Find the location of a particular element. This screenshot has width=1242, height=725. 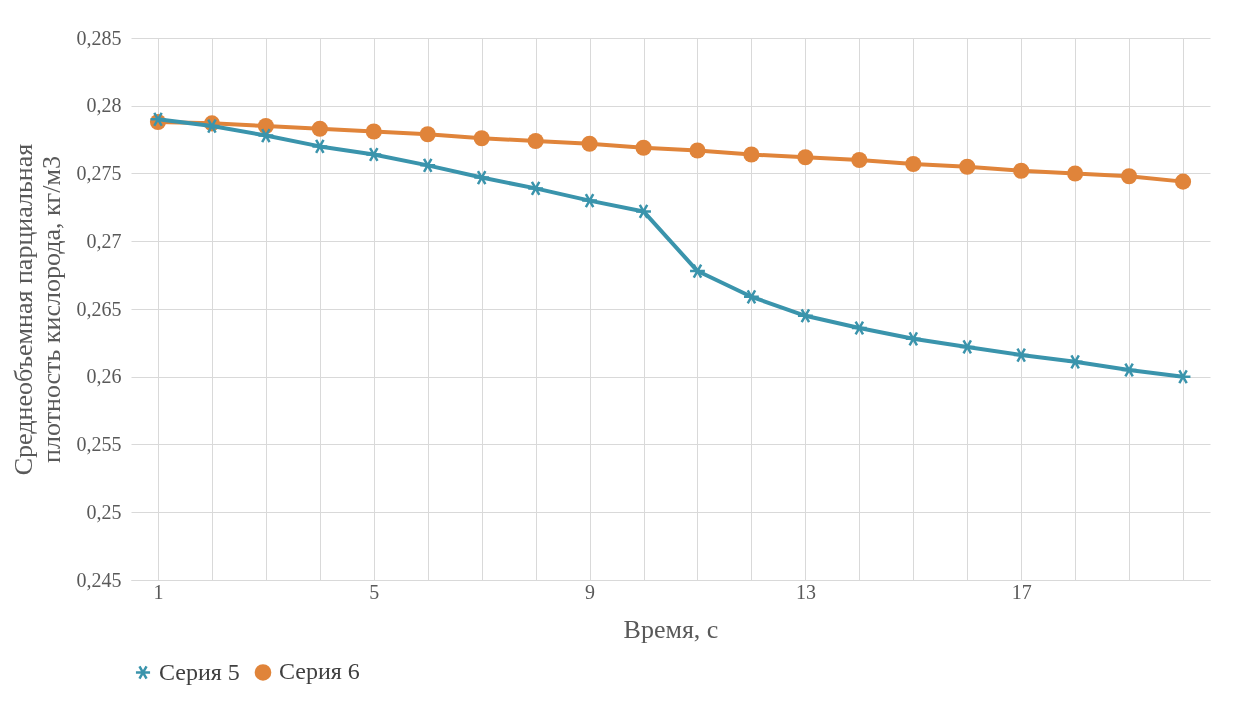

x-axis-title: Время, с is located at coordinates (671, 629).